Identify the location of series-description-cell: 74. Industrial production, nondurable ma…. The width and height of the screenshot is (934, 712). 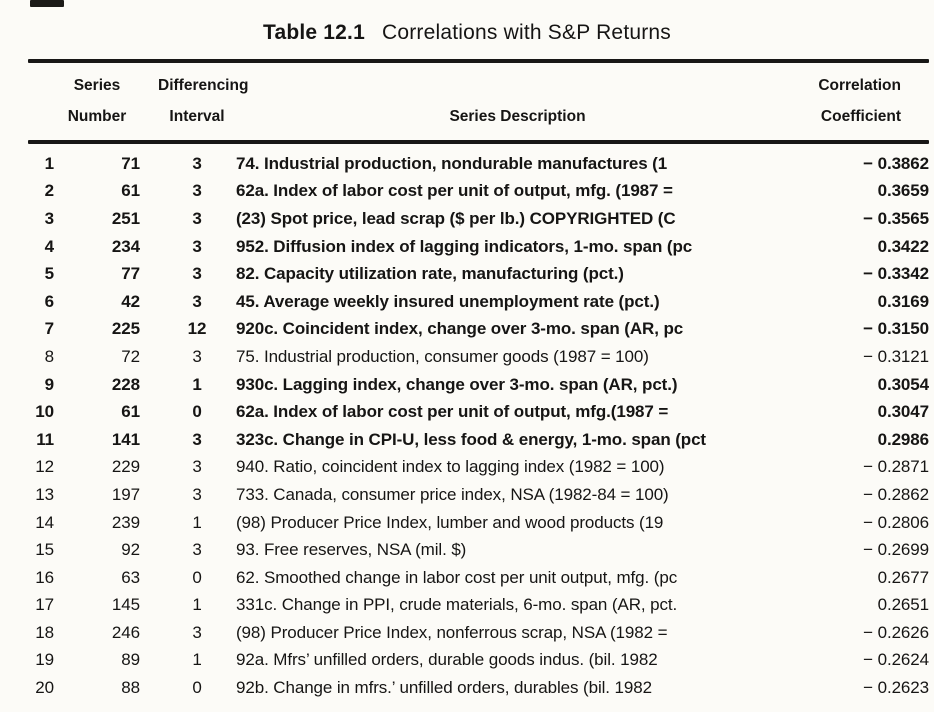
(452, 163).